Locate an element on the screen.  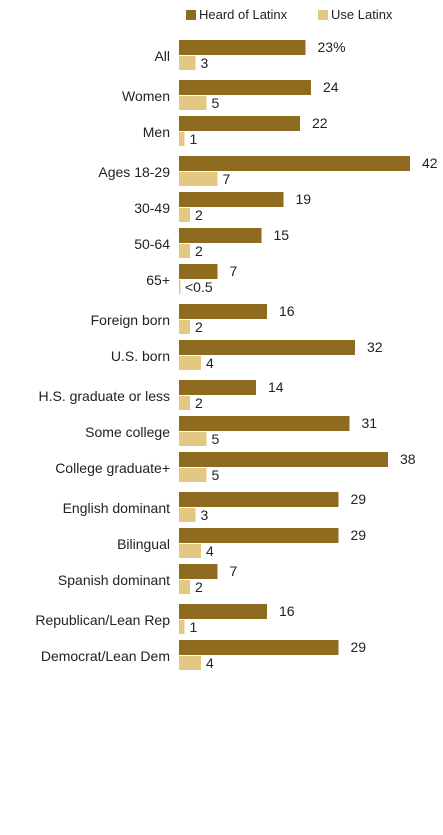
value-label-heard: 24 is located at coordinates (331, 87).